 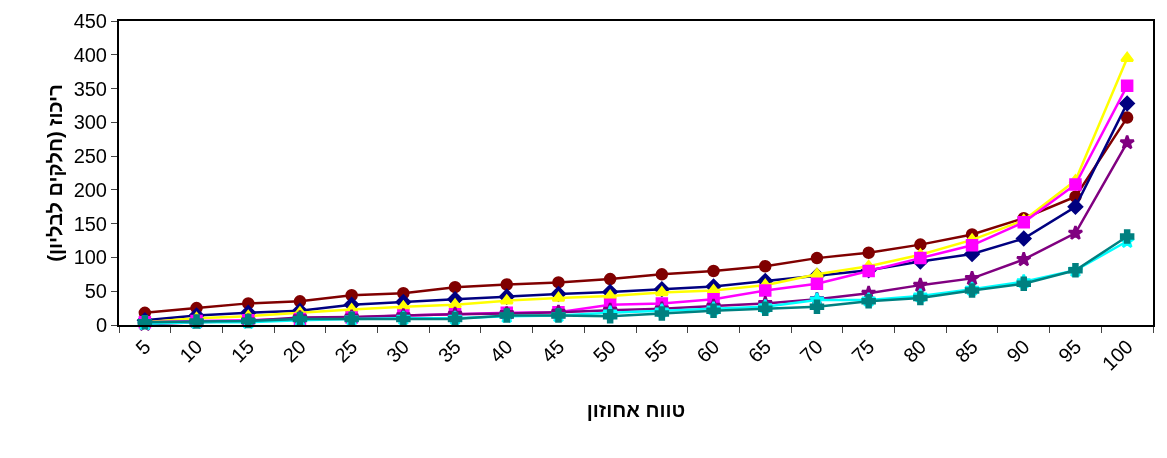 I want to click on x-tick-label: 10, so click(x=191, y=351).